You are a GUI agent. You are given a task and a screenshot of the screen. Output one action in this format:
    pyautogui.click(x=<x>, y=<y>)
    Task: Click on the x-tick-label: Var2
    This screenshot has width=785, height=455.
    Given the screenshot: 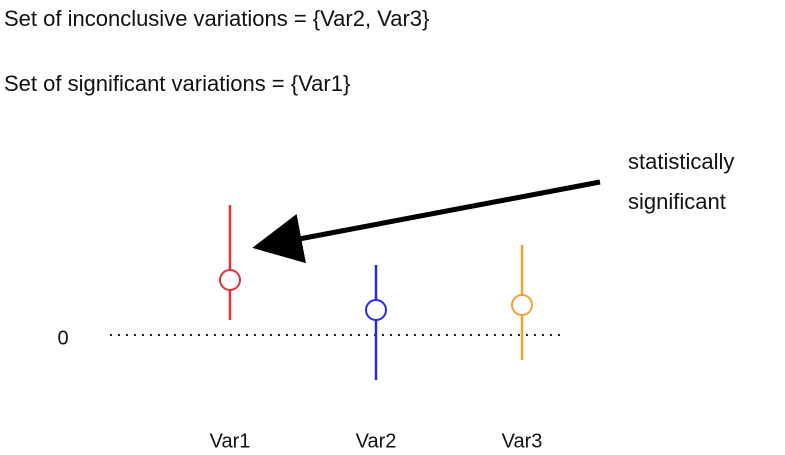 What is the action you would take?
    pyautogui.click(x=376, y=441)
    